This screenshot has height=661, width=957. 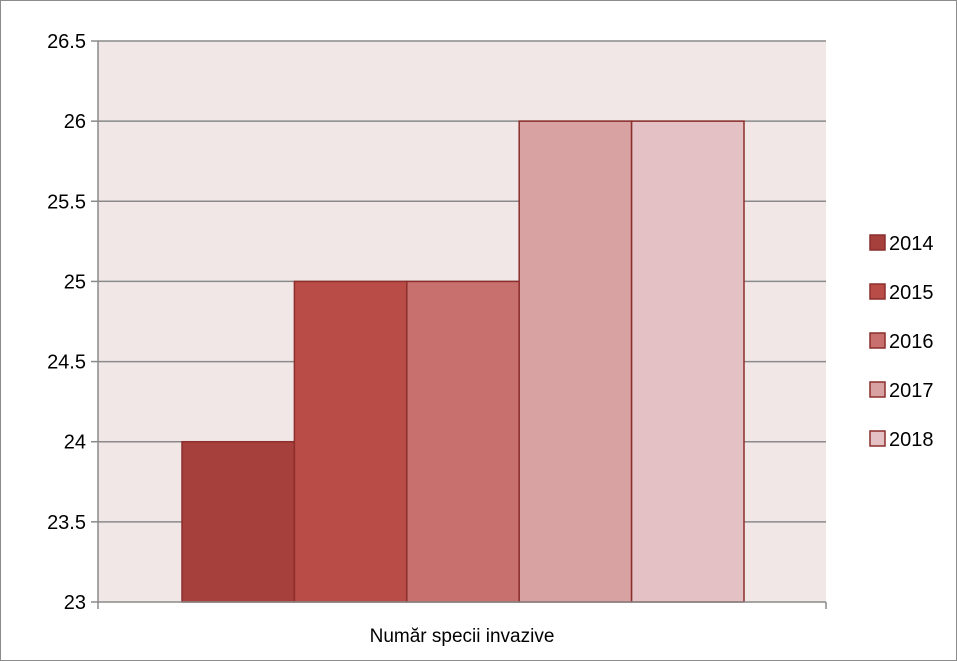 What do you see at coordinates (877, 340) in the screenshot?
I see `legend-swatch-2016` at bounding box center [877, 340].